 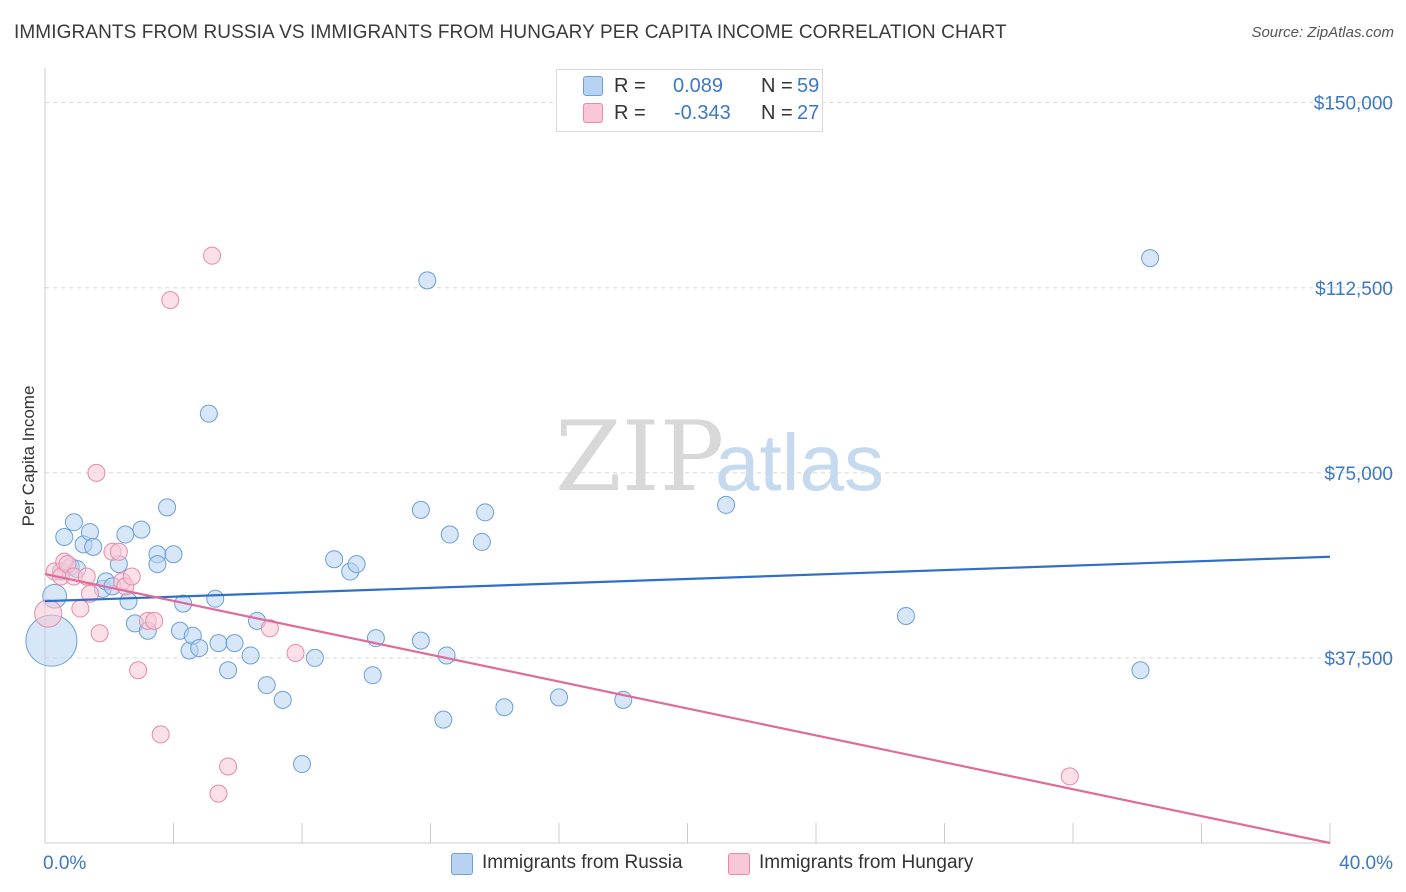 I want to click on russia-swatch, so click(x=593, y=86).